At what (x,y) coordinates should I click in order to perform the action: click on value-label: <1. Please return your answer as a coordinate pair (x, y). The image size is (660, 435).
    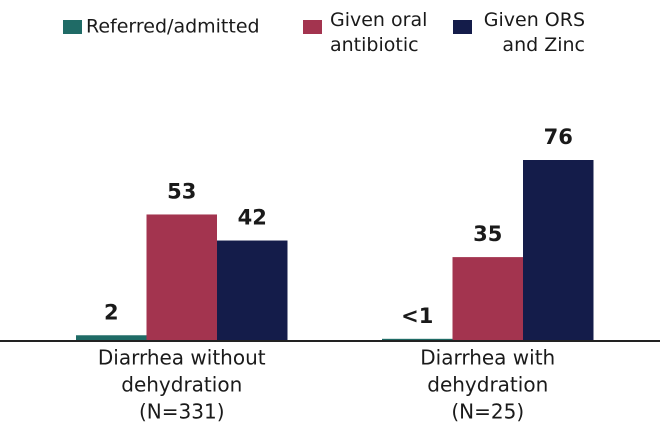
    Looking at the image, I should click on (417, 316).